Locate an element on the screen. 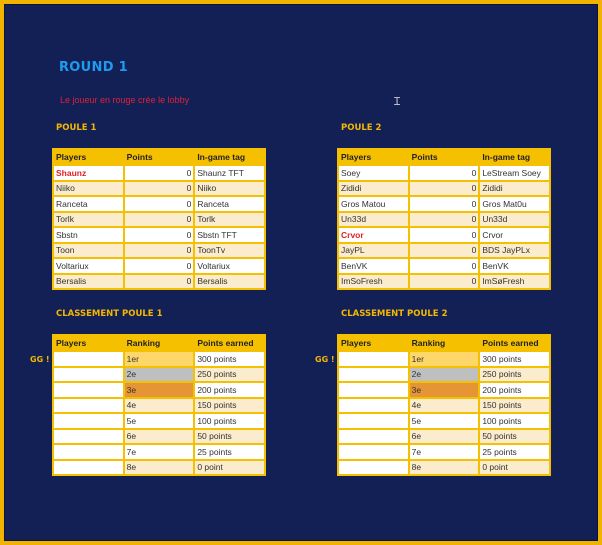  table-cell: Shaunz TFT is located at coordinates (229, 173).